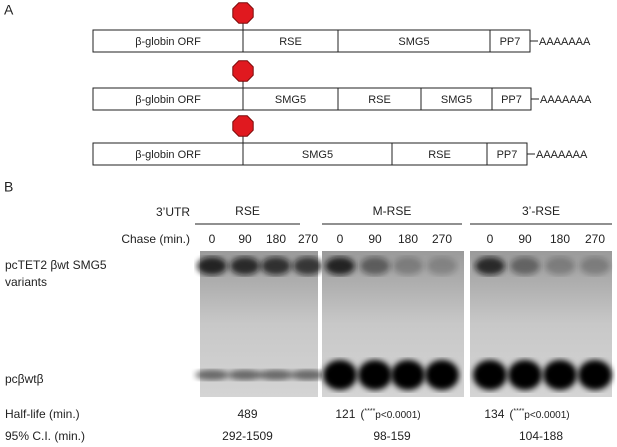  I want to click on confidence-interval: 98-159, so click(392, 436).